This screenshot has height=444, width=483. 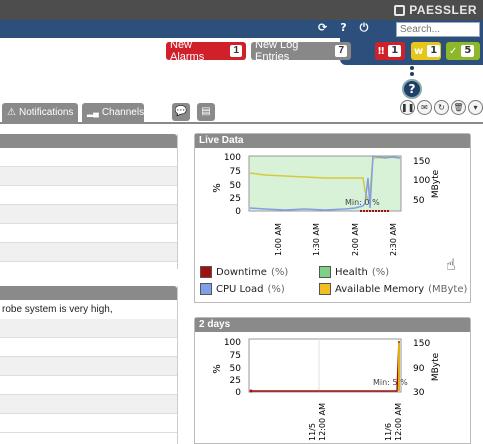 I want to click on status-down-button: ‼ 1, so click(x=390, y=51).